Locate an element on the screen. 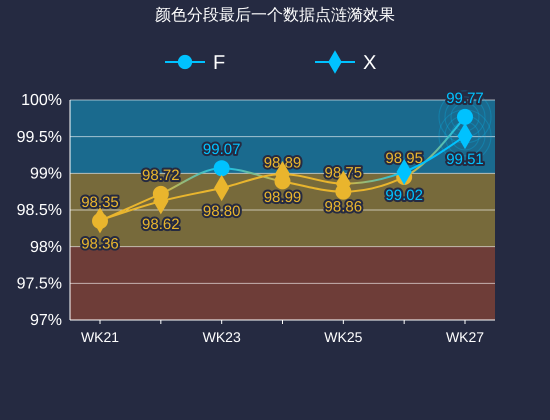 The height and width of the screenshot is (420, 550). x-tick-label: WK21 is located at coordinates (100, 336).